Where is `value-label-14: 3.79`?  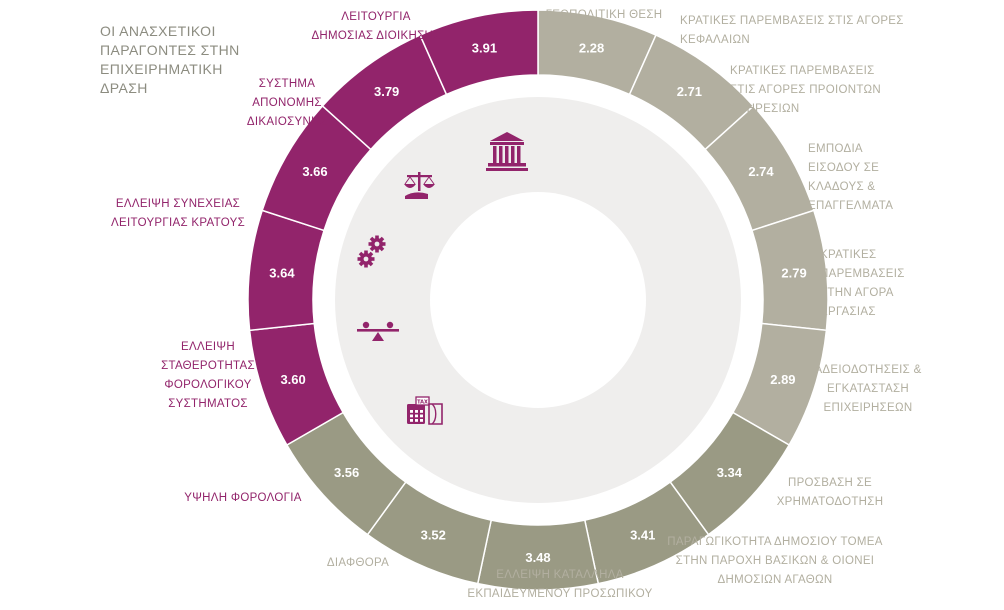 value-label-14: 3.79 is located at coordinates (386, 91).